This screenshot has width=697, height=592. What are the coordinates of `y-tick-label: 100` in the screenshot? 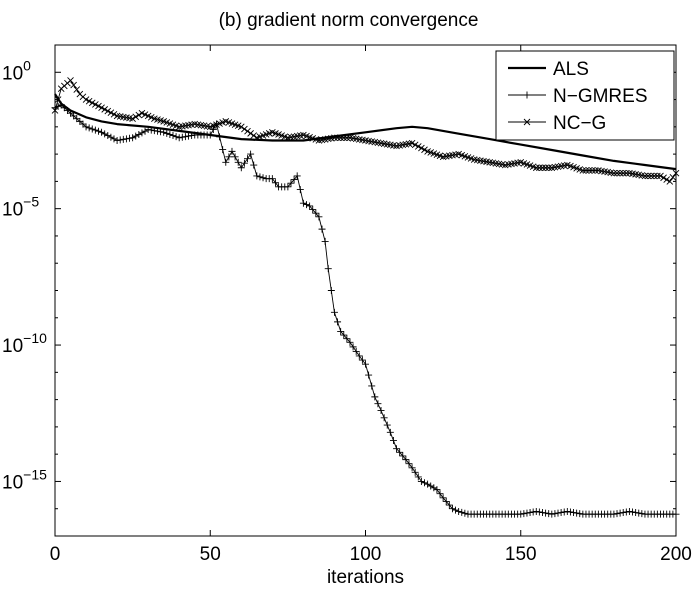 It's located at (16, 70).